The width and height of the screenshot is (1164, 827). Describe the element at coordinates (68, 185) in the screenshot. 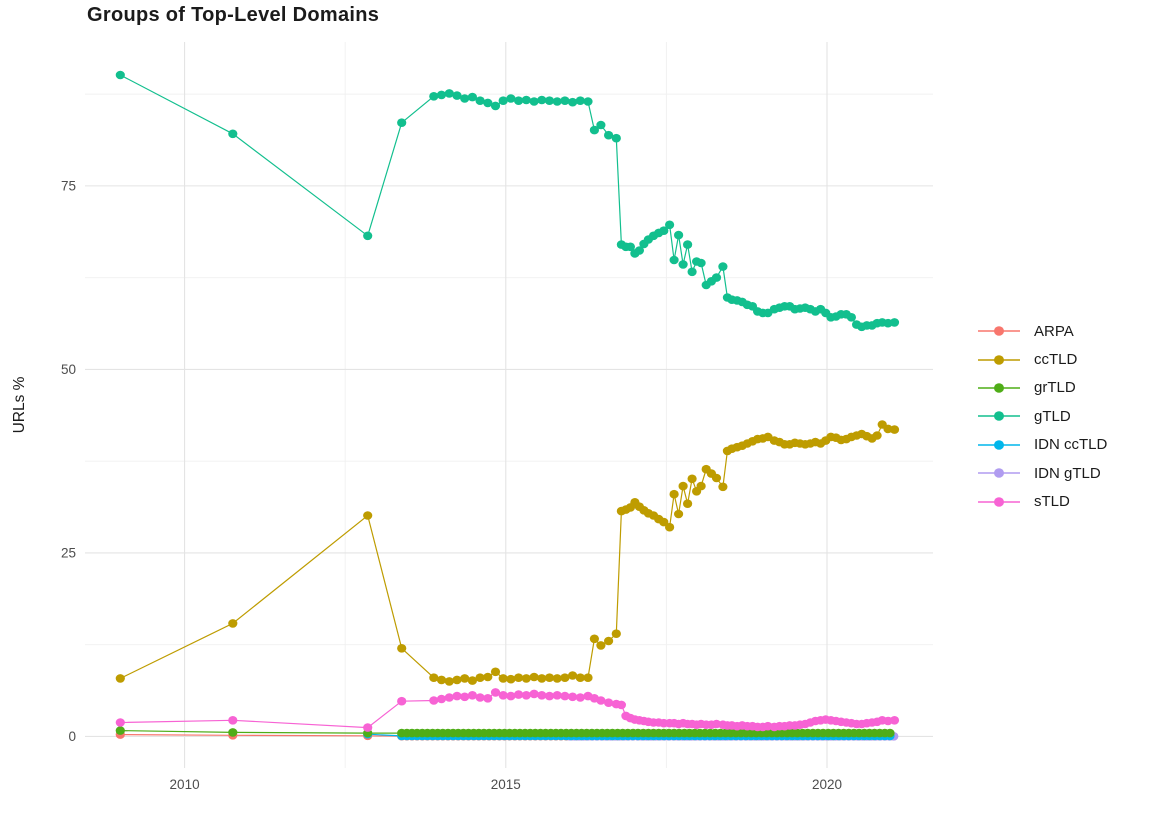

I see `y-tick-label: 75` at that location.